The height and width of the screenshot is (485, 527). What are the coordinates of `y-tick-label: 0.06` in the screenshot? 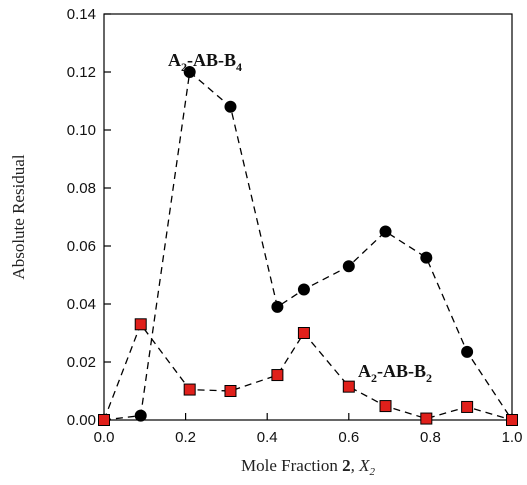 It's located at (81, 246).